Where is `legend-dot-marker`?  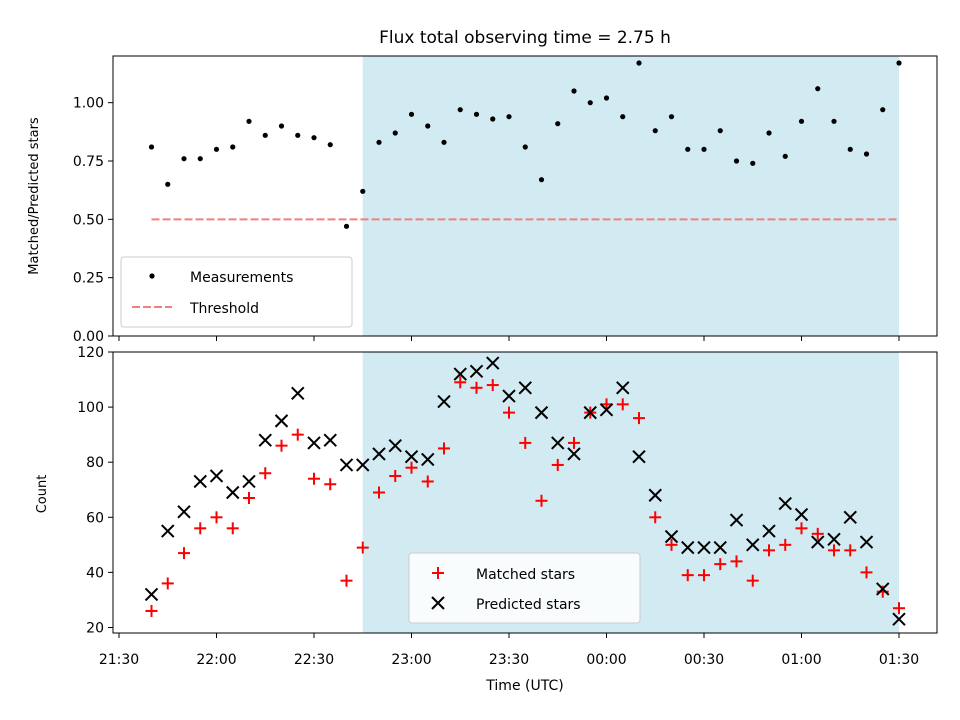
legend-dot-marker is located at coordinates (152, 276).